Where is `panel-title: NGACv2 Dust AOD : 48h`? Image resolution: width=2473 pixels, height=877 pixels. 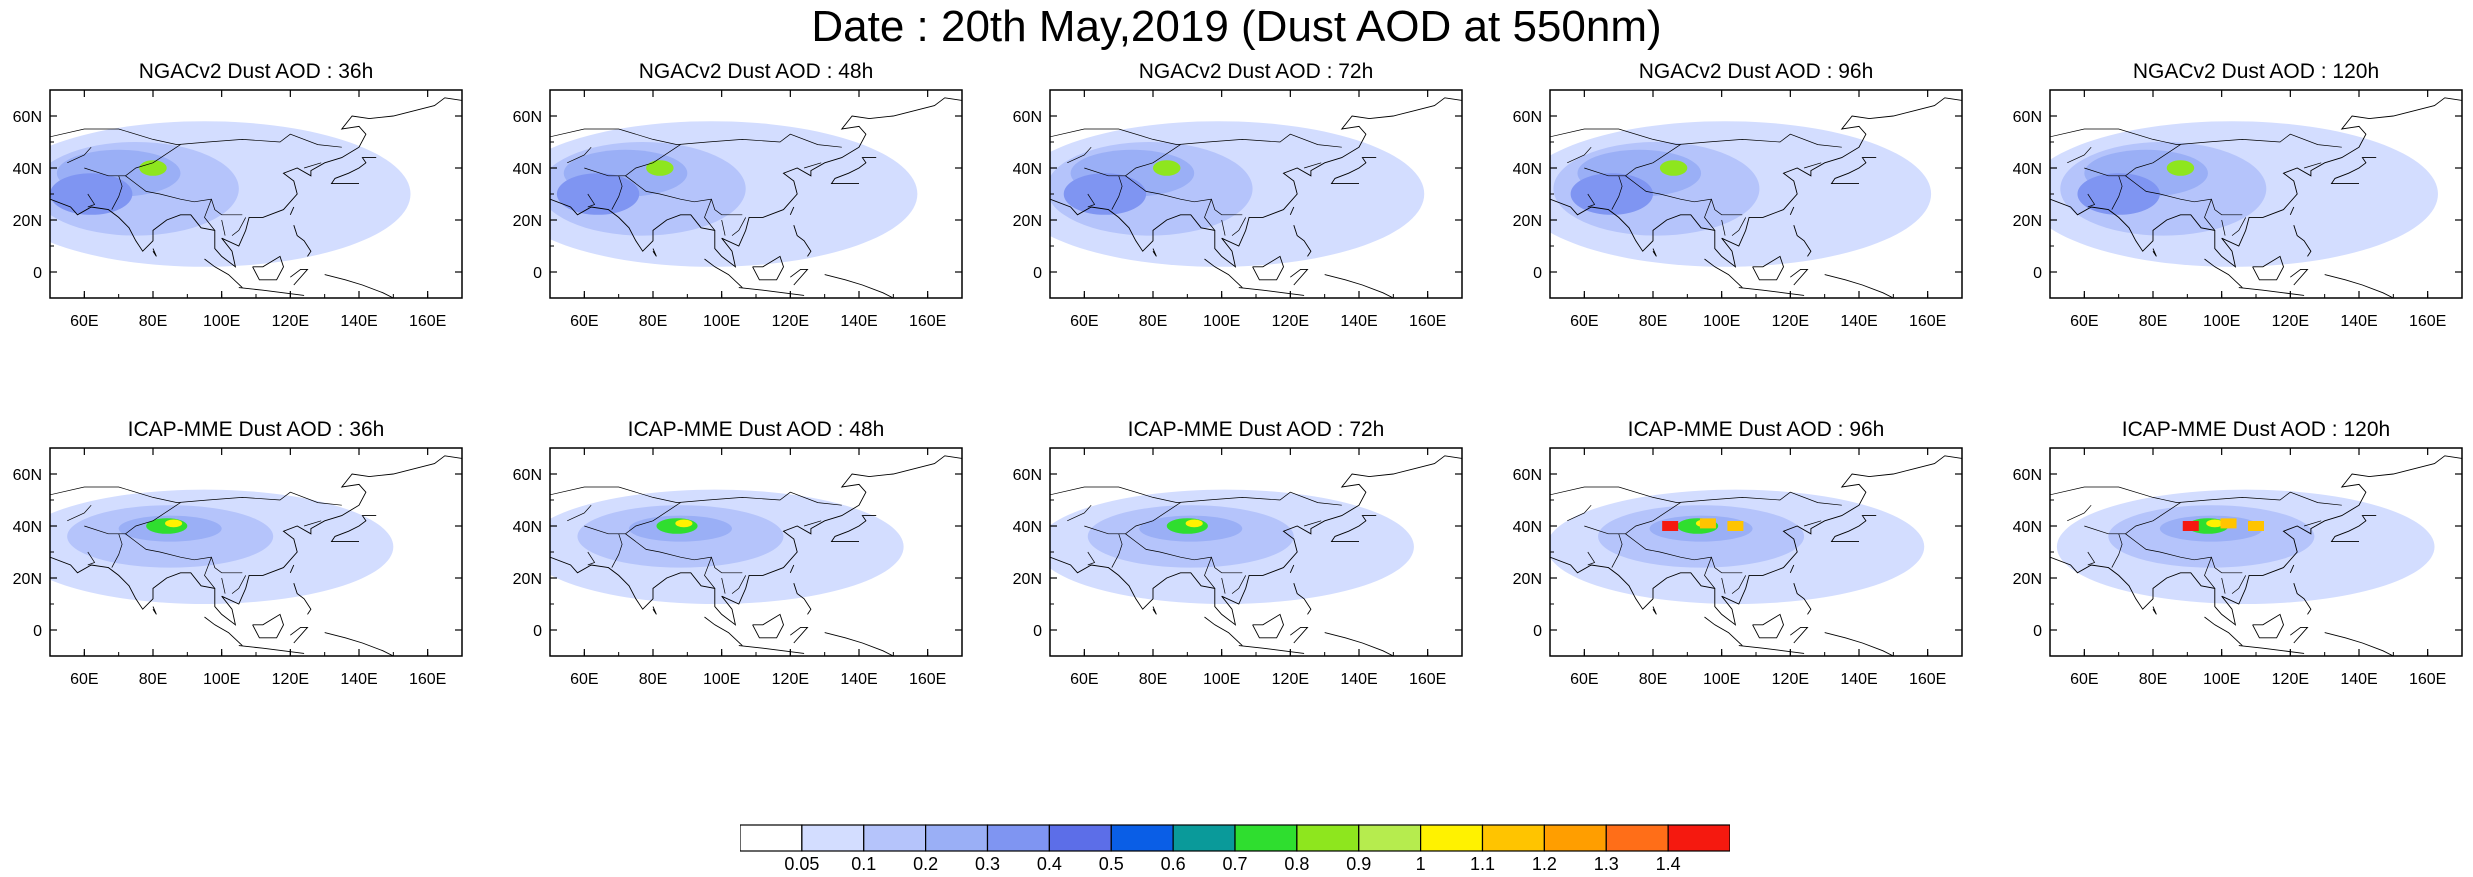 panel-title: NGACv2 Dust AOD : 48h is located at coordinates (756, 71).